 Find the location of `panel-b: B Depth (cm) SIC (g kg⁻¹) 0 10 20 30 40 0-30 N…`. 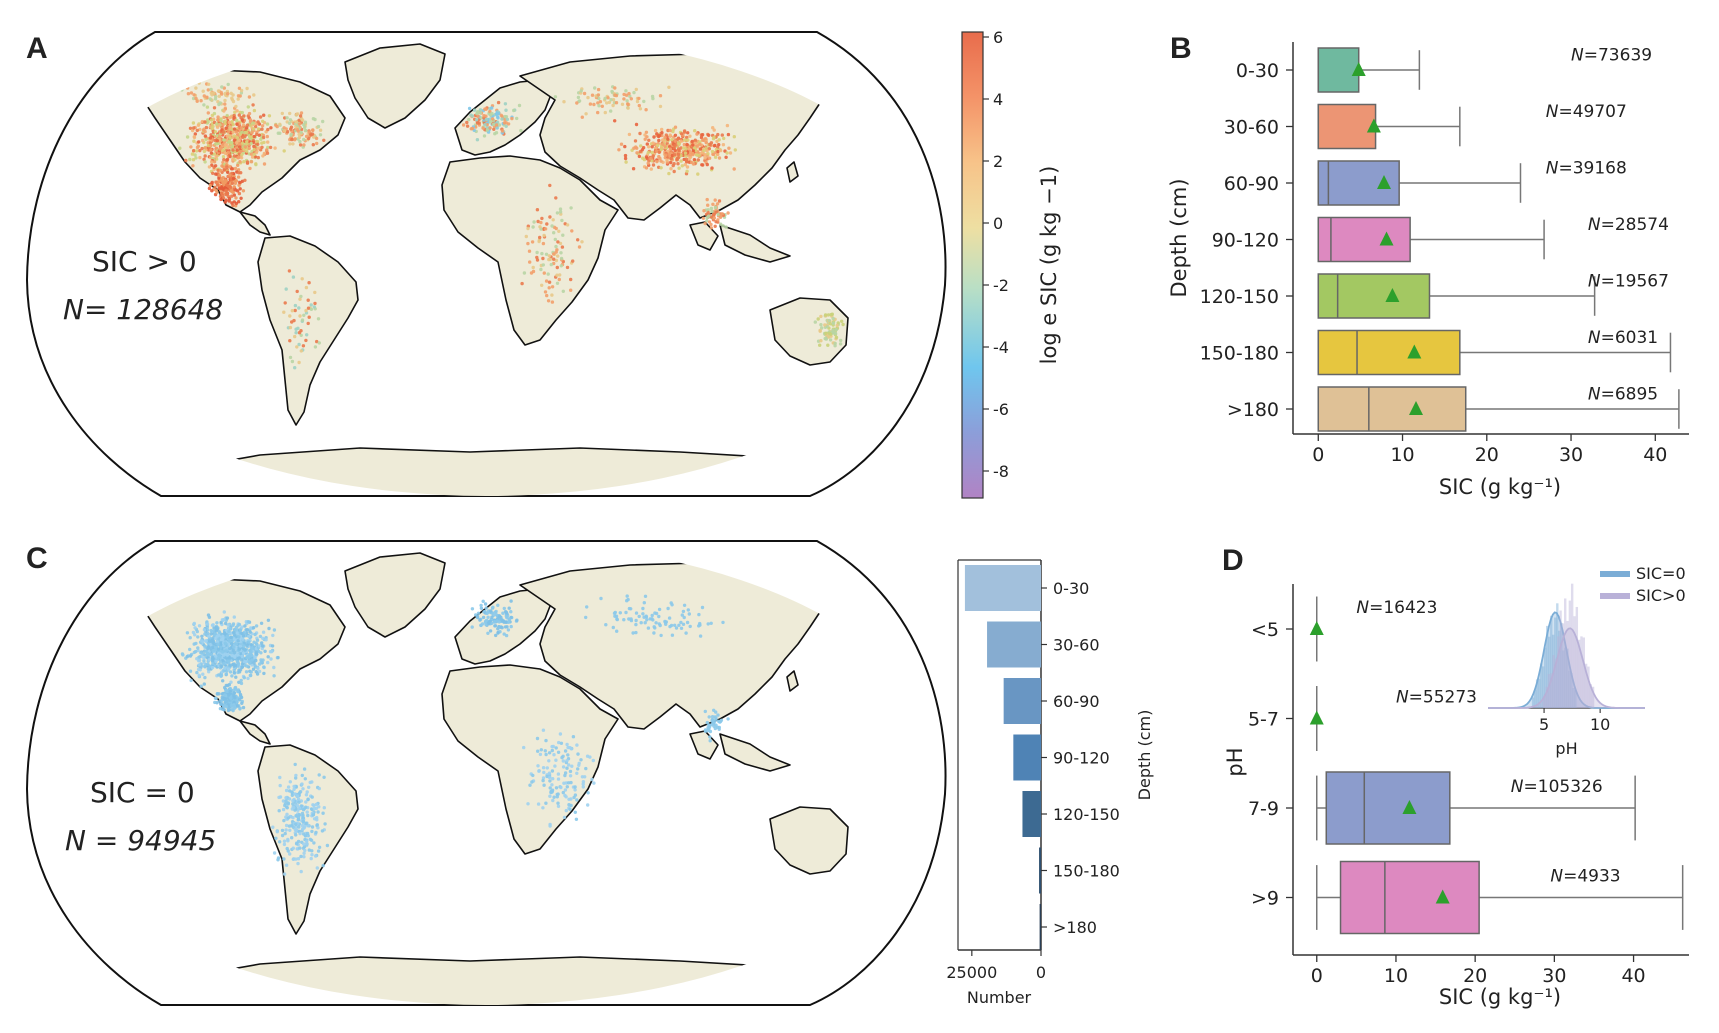

panel-b: B Depth (cm) SIC (g kg⁻¹) 0 10 20 30 40 0-30 N… is located at coordinates (1428, 265).